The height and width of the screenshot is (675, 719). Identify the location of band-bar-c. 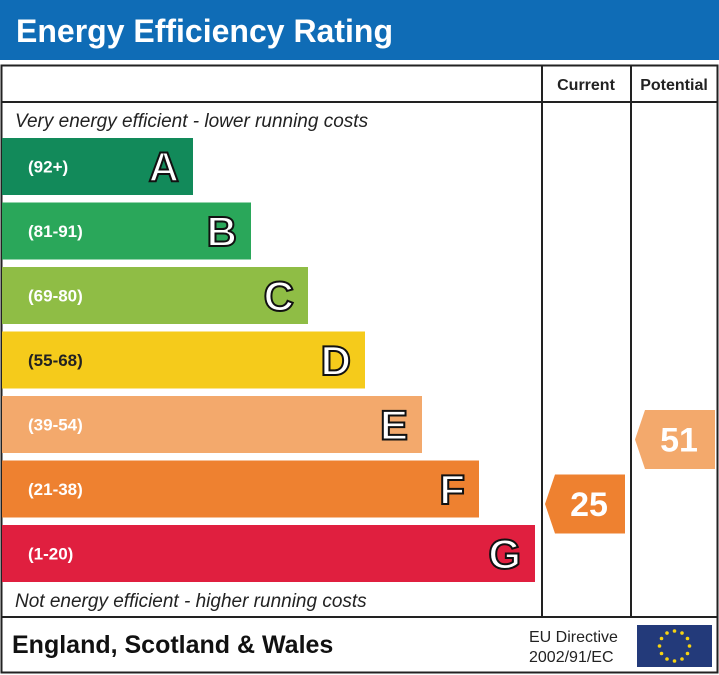
(155, 295).